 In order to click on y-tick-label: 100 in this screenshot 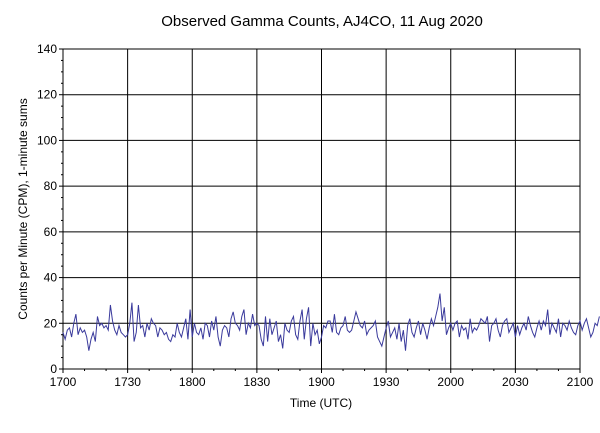, I will do `click(47, 140)`.